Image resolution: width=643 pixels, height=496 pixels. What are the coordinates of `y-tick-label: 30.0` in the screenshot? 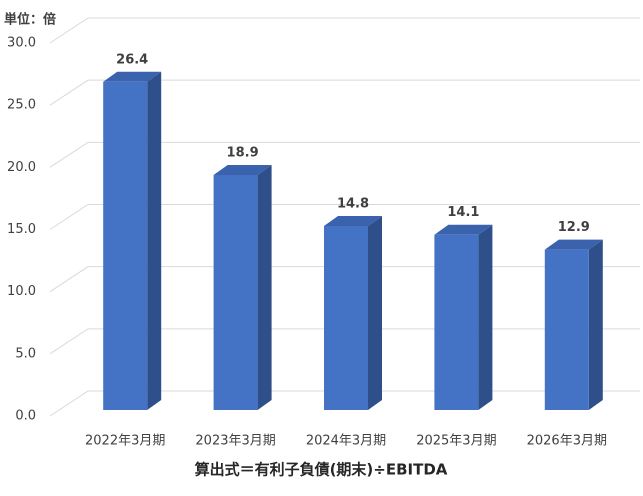 It's located at (21, 43).